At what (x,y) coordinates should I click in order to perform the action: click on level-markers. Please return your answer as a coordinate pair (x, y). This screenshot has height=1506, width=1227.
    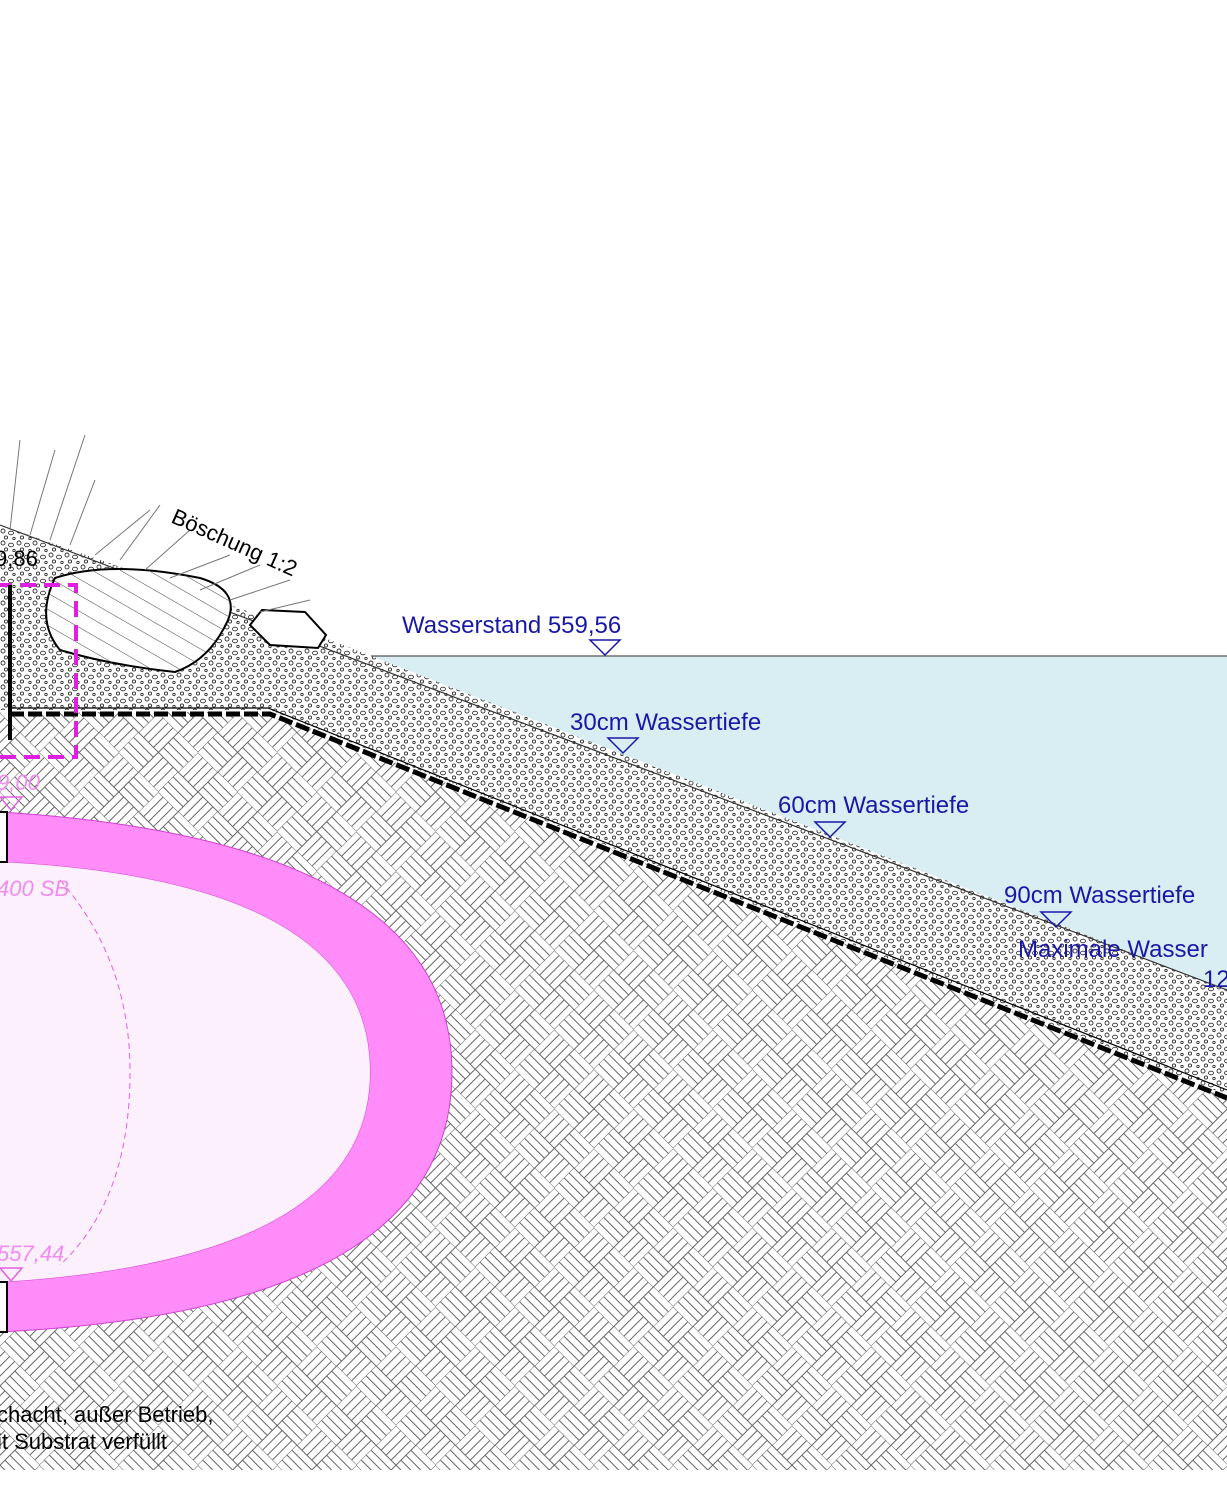
    Looking at the image, I should click on (830, 784).